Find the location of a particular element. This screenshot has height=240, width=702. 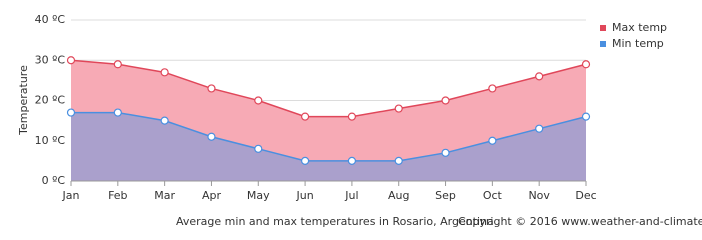

x-tick-label: Nov is located at coordinates (539, 195).